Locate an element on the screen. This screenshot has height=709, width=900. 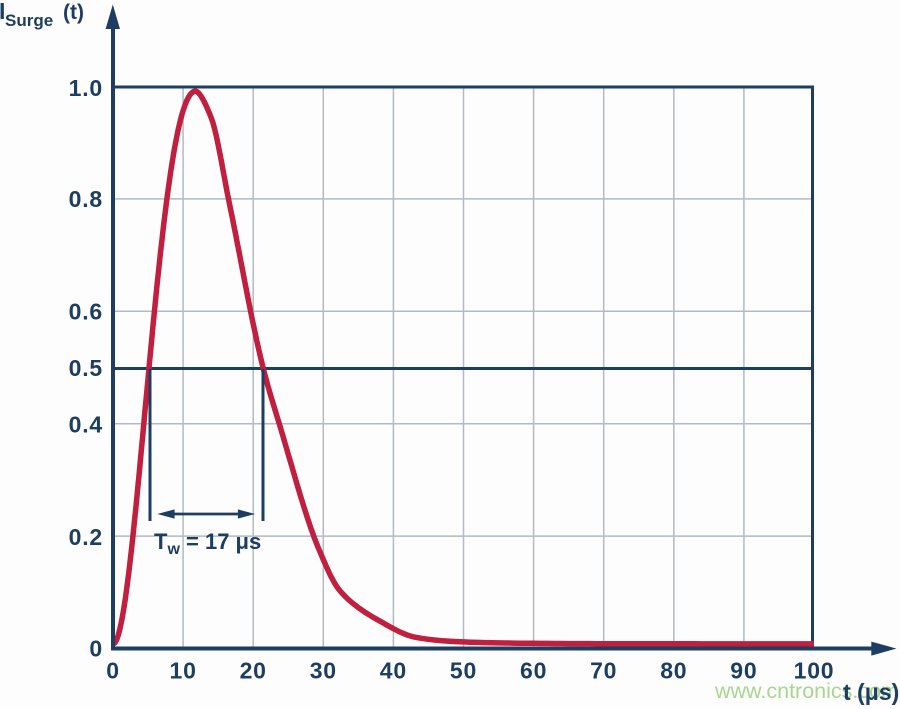
svg-text: 20 is located at coordinates (253, 671).